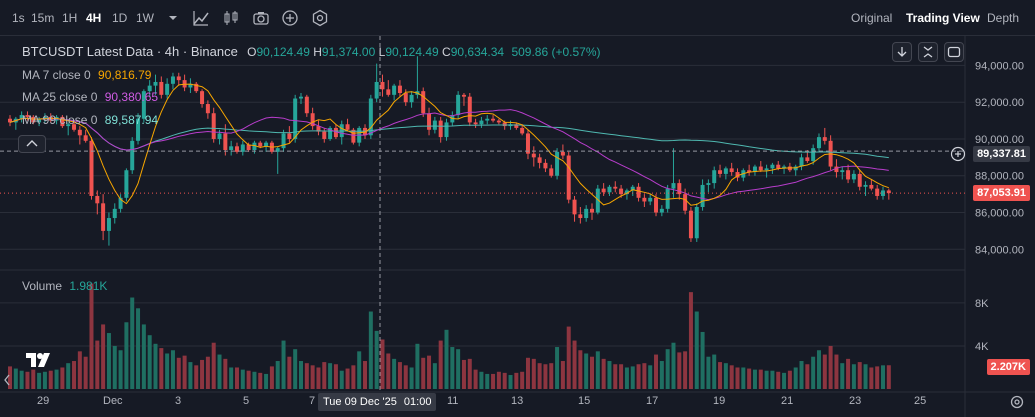 The height and width of the screenshot is (417, 1035). What do you see at coordinates (201, 18) in the screenshot?
I see `indicators-icon` at bounding box center [201, 18].